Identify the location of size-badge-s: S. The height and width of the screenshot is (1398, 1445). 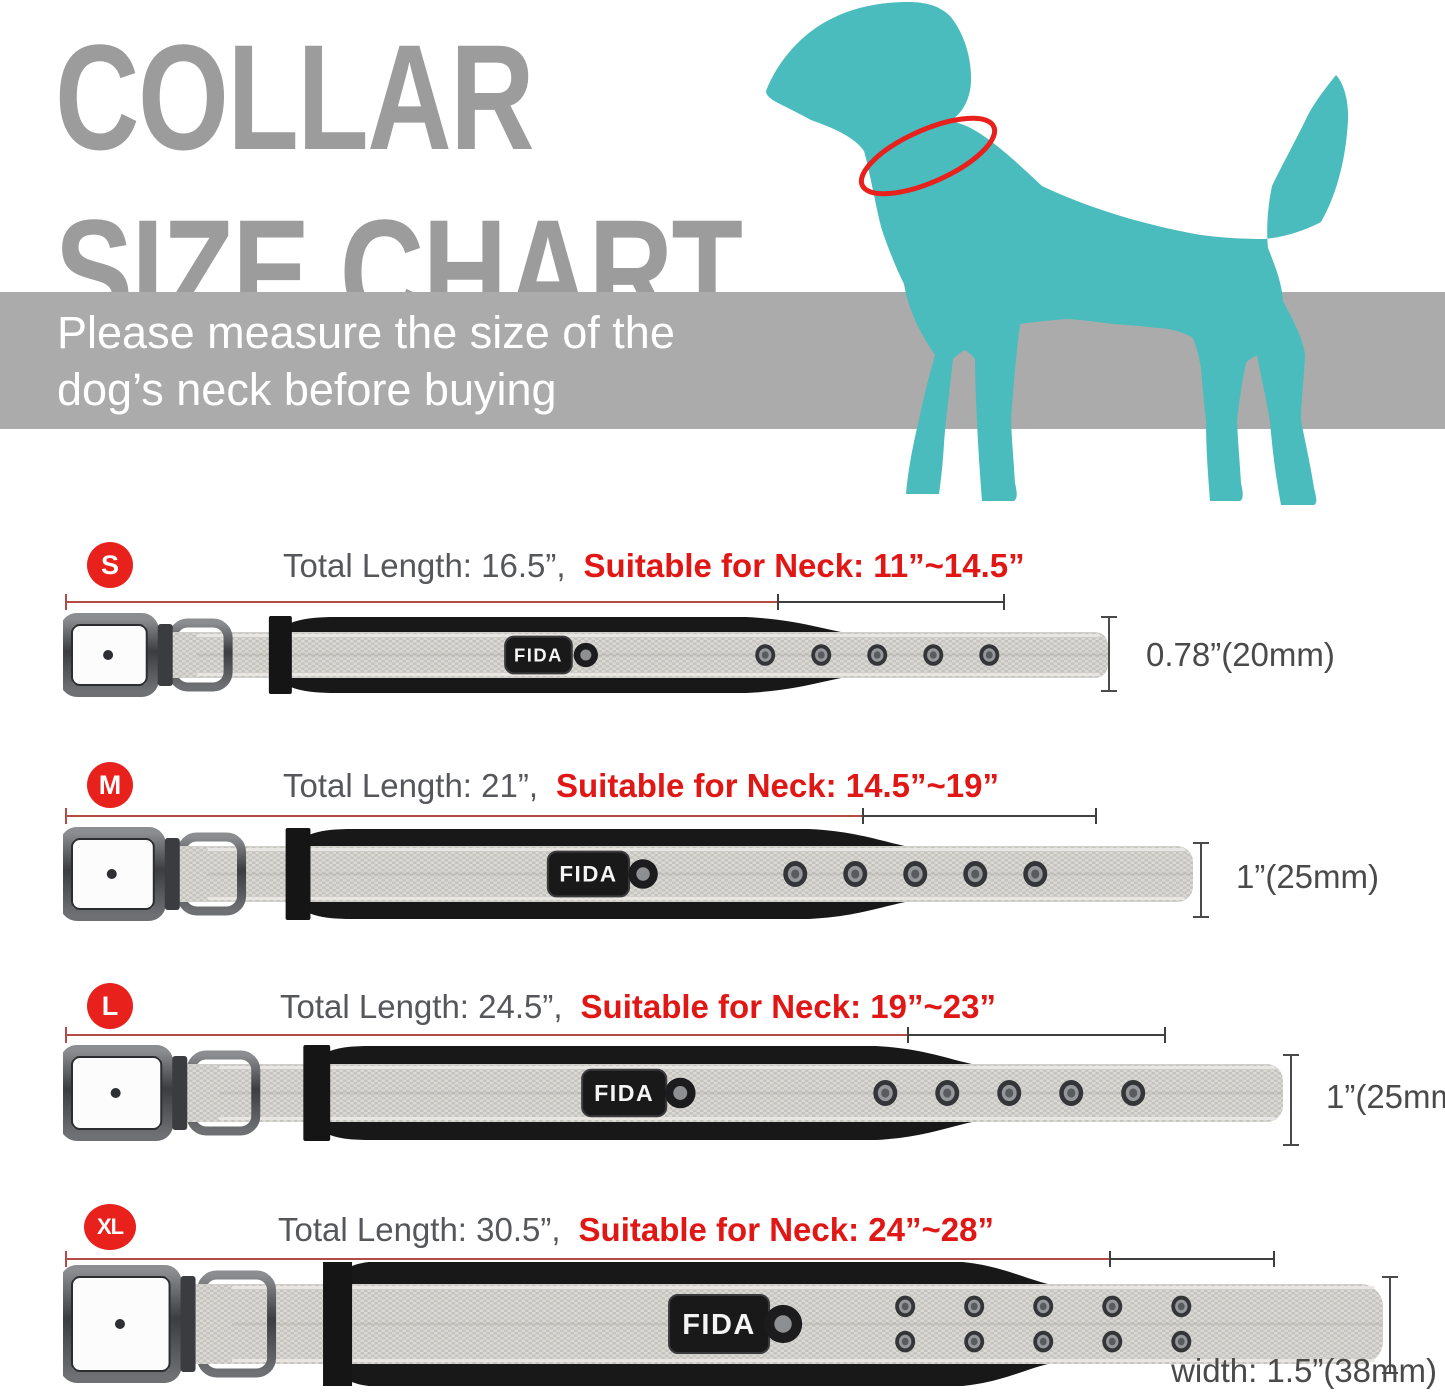
(110, 565).